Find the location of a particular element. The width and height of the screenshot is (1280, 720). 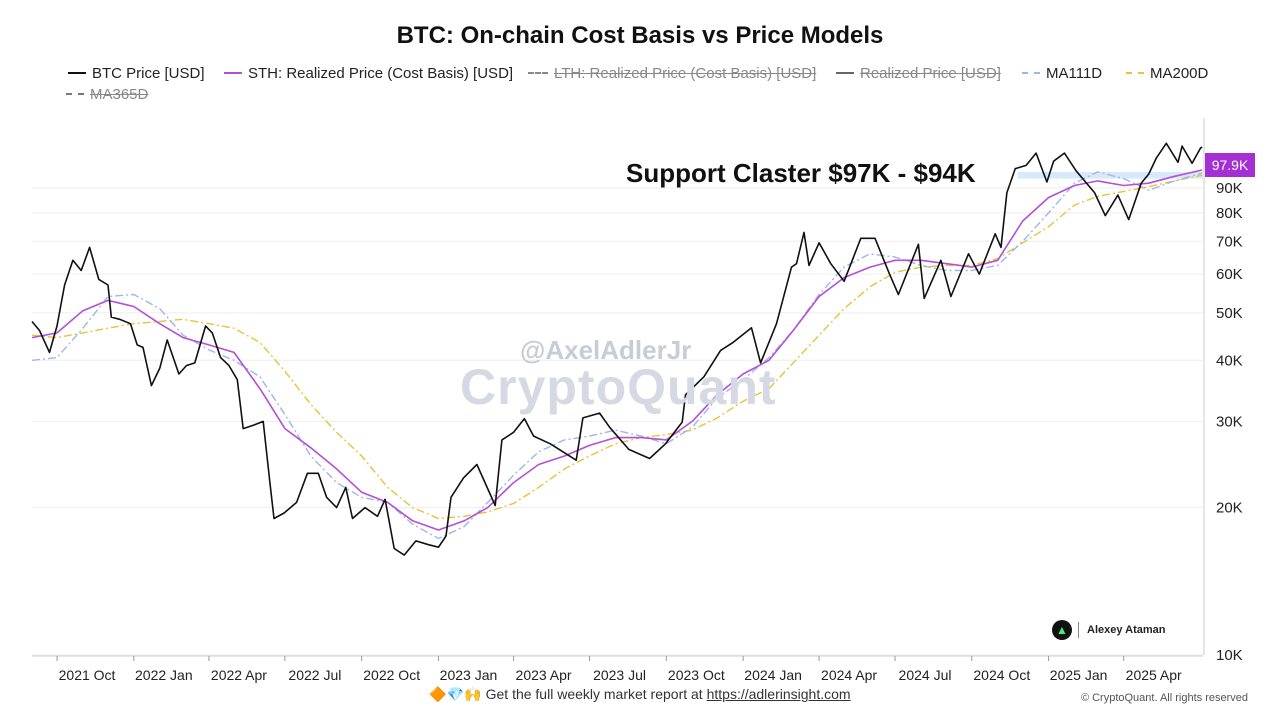

legend-label: MA365D is located at coordinates (119, 94).